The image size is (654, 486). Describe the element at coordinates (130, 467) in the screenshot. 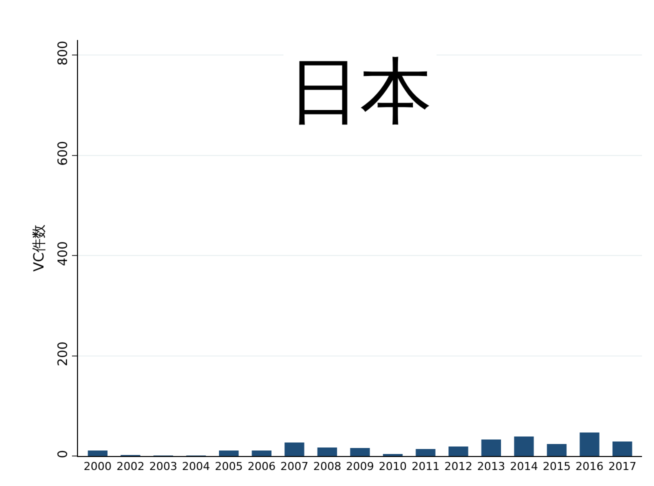

I see `x-tick-label: 2002` at that location.